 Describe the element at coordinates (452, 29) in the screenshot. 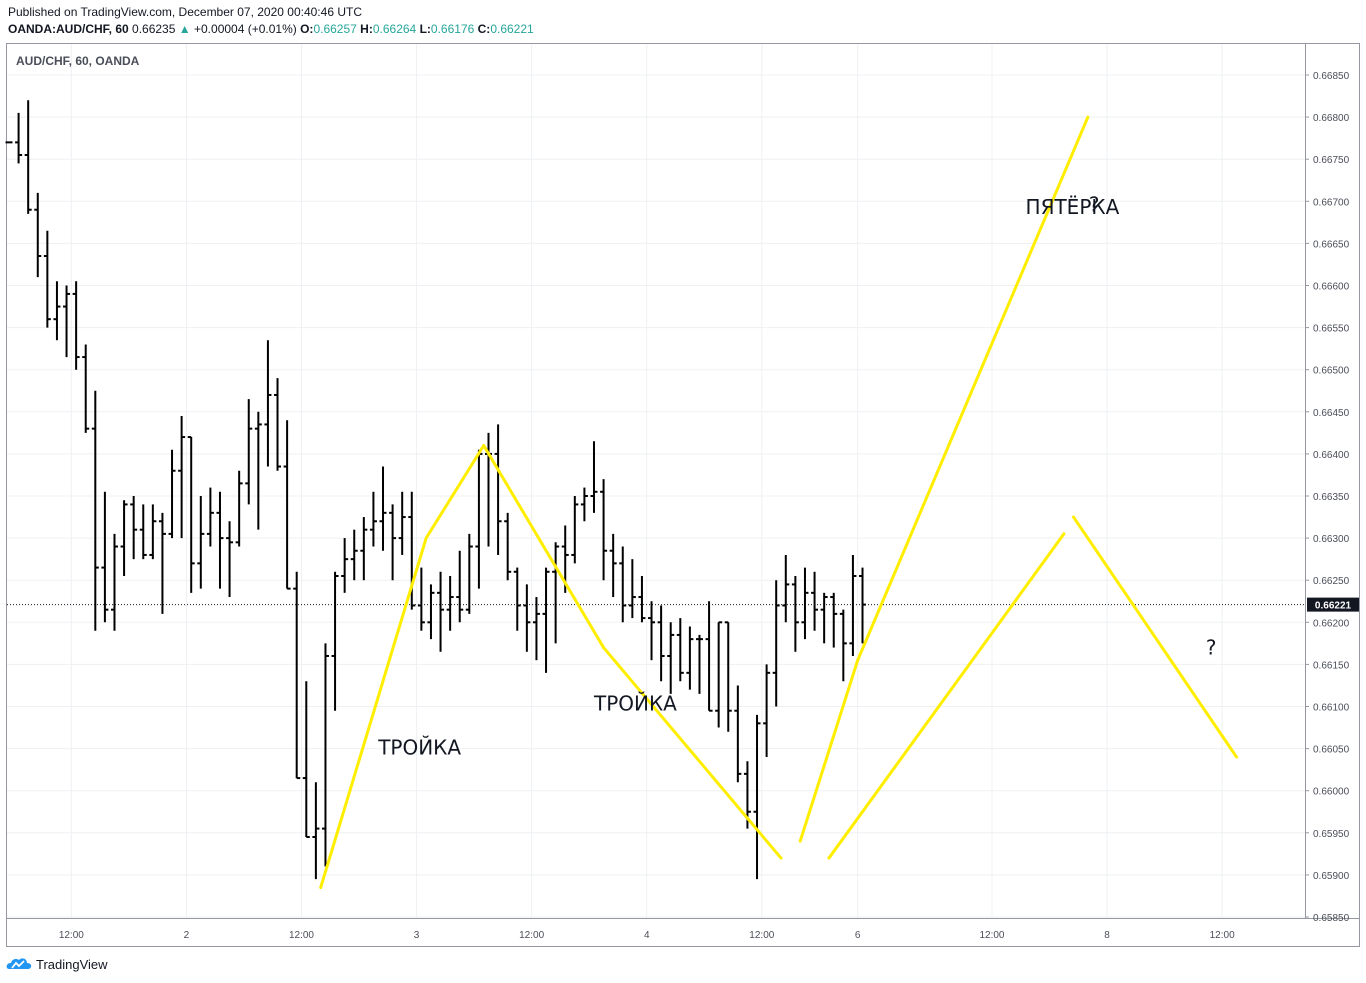

I see `low-value: 0.66176` at that location.